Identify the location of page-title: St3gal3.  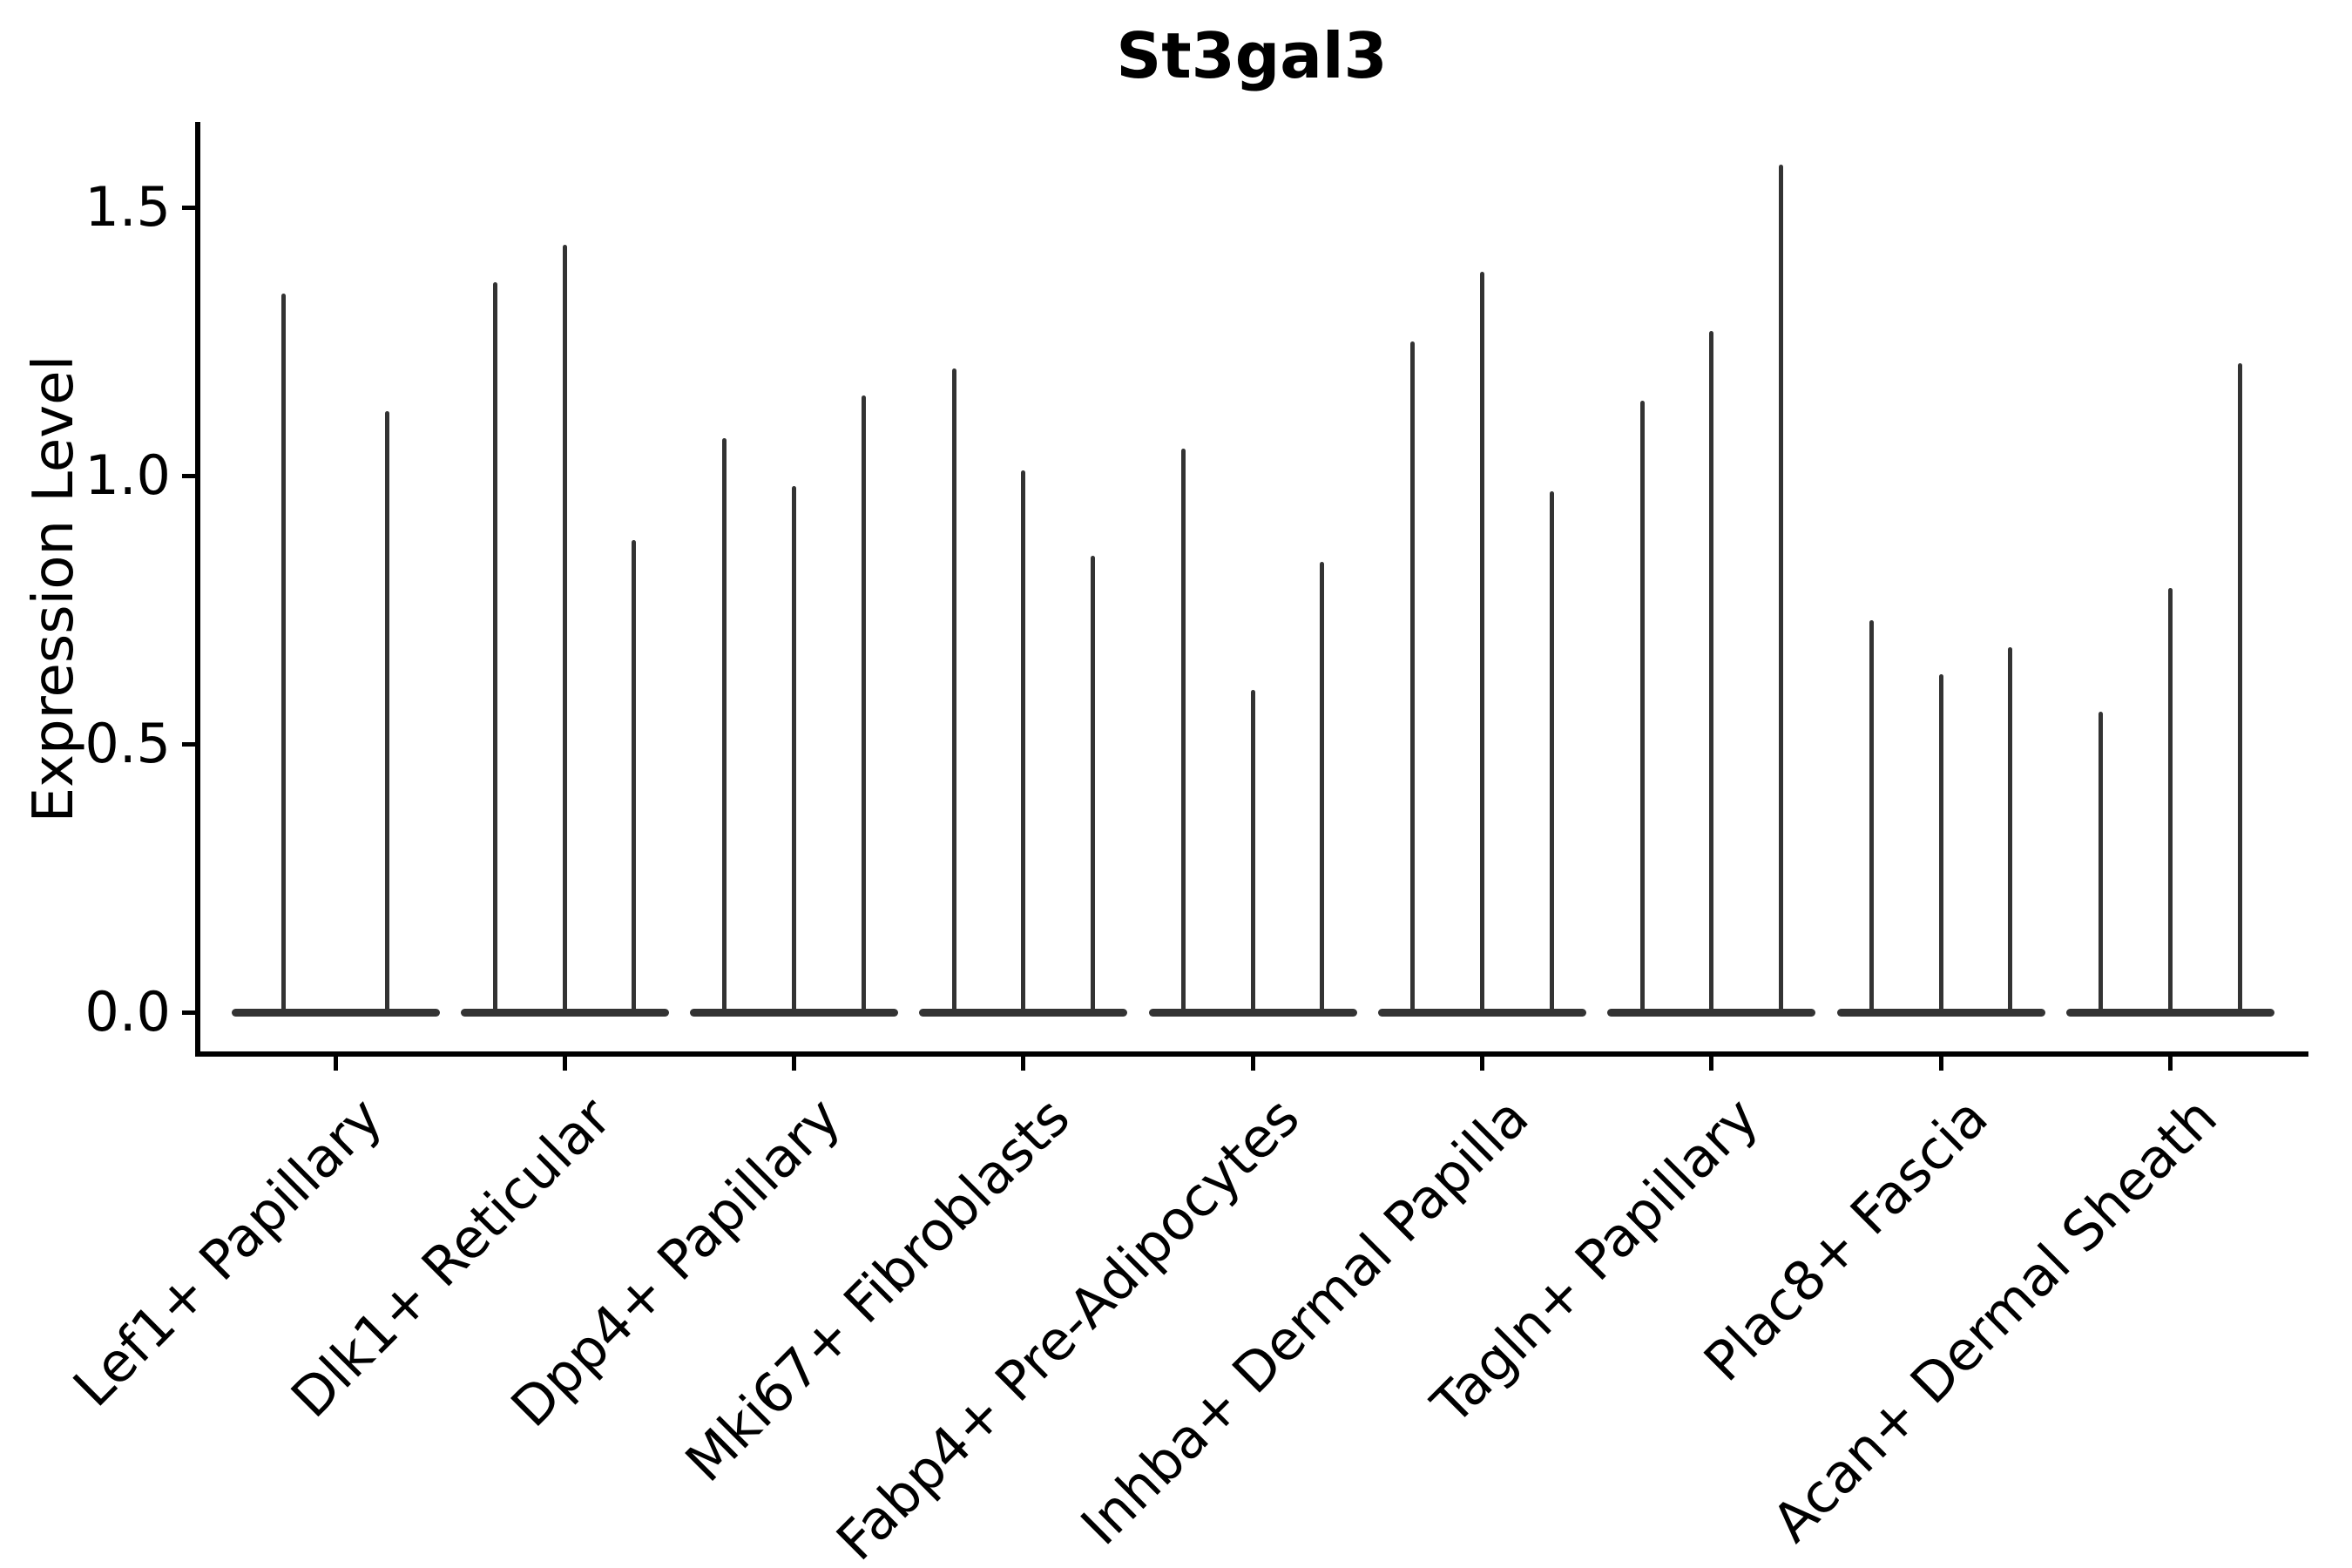
(1252, 56).